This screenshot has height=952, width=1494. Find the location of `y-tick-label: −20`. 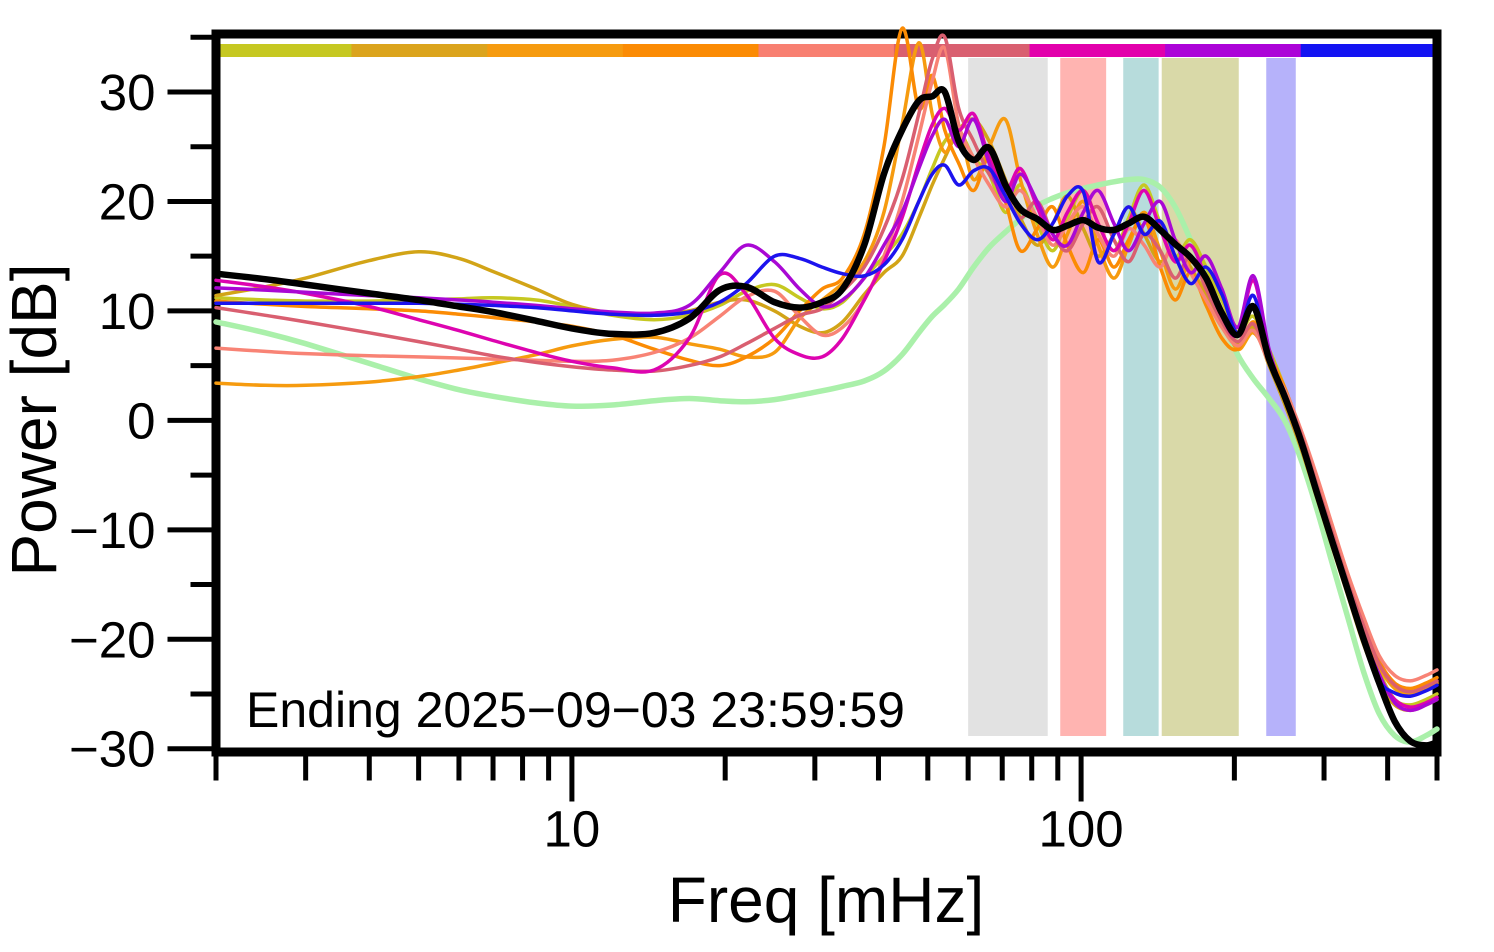

y-tick-label: −20 is located at coordinates (112, 639).